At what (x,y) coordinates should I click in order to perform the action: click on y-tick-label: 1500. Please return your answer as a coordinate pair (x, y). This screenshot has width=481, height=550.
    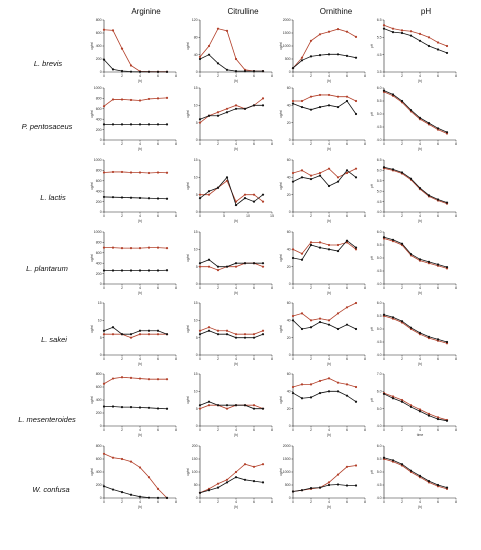
    Looking at the image, I should click on (287, 33).